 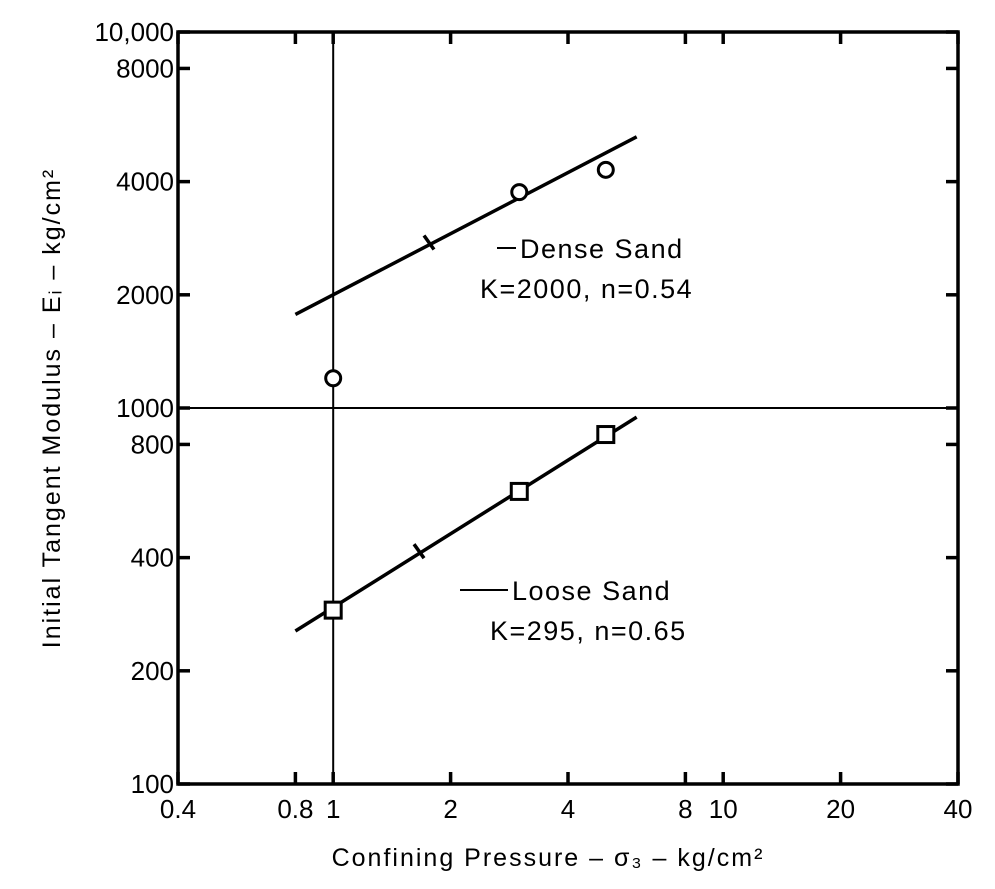 I want to click on y-tick-label: 8000, so click(x=145, y=68).